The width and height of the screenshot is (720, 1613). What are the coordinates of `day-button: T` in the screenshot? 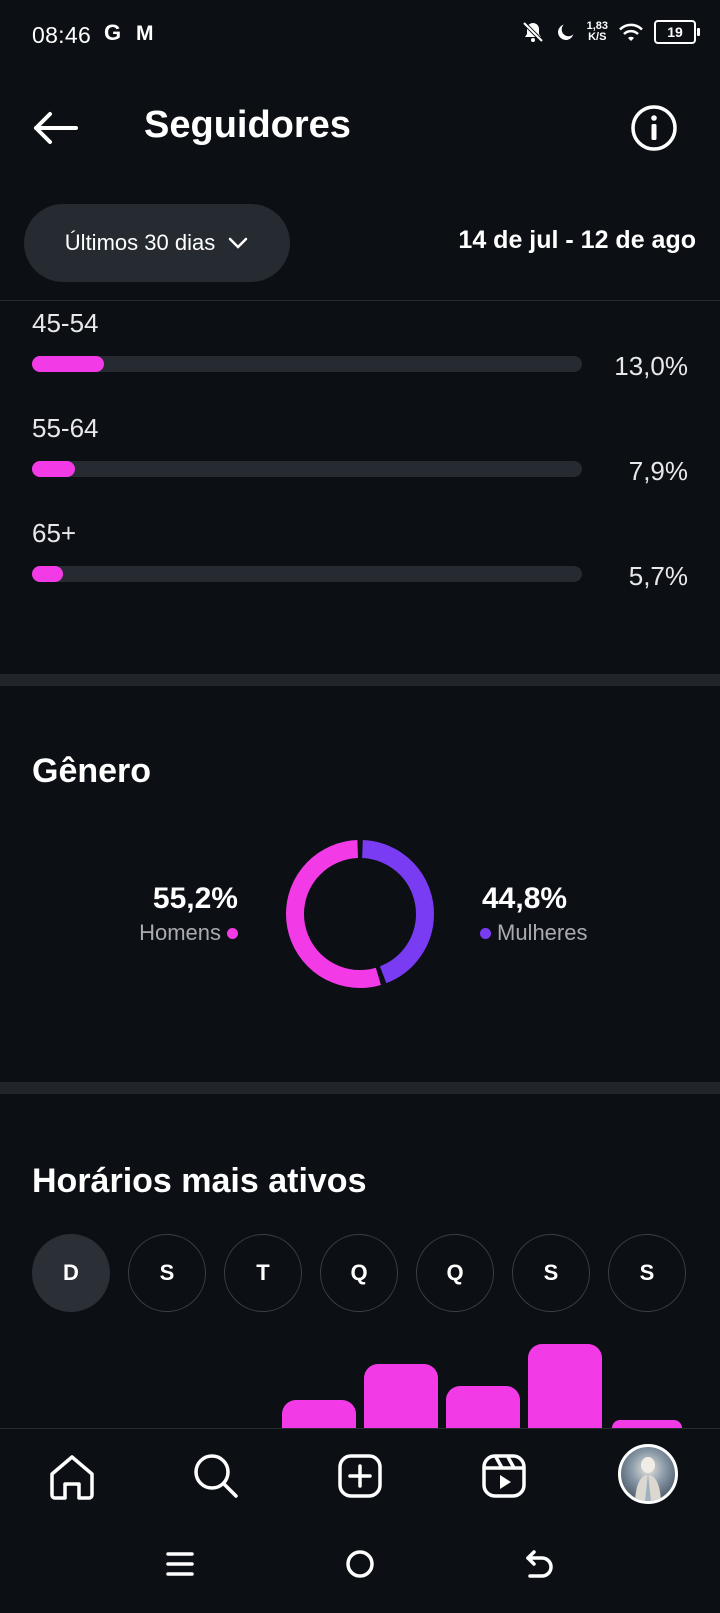 It's located at (263, 1273).